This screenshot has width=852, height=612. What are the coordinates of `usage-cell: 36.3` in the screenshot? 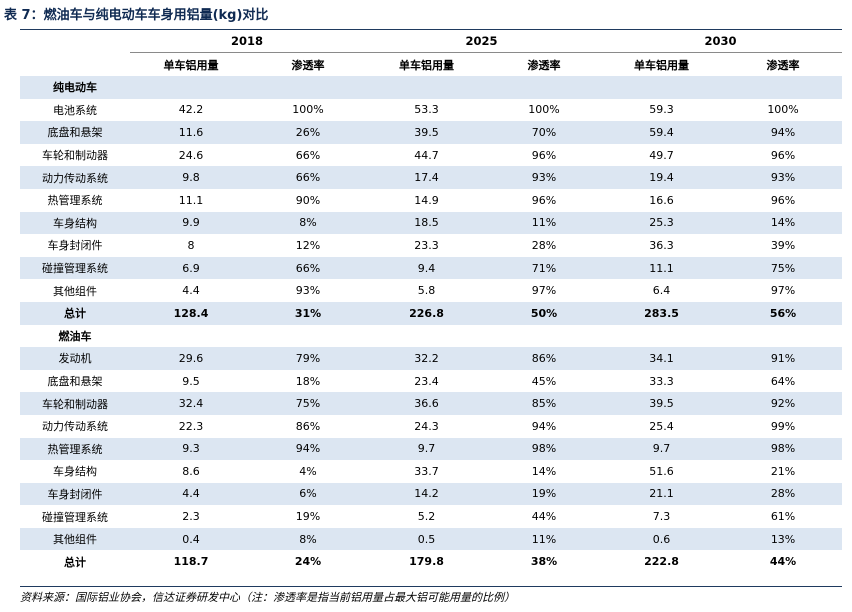 It's located at (661, 245).